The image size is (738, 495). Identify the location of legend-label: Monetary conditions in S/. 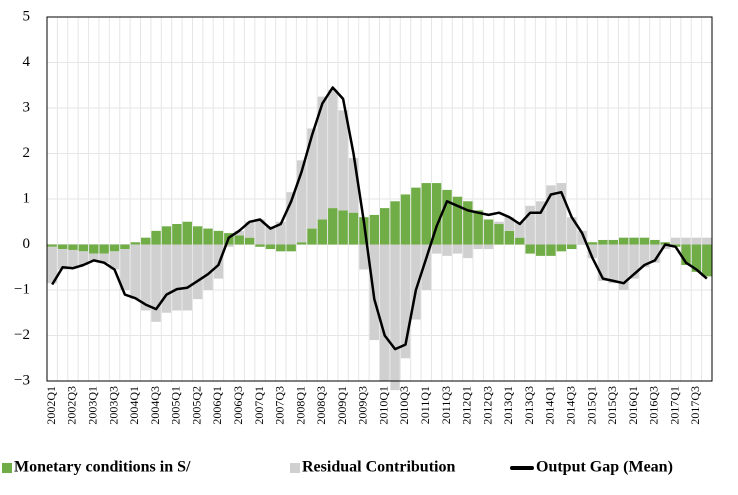
(102, 467).